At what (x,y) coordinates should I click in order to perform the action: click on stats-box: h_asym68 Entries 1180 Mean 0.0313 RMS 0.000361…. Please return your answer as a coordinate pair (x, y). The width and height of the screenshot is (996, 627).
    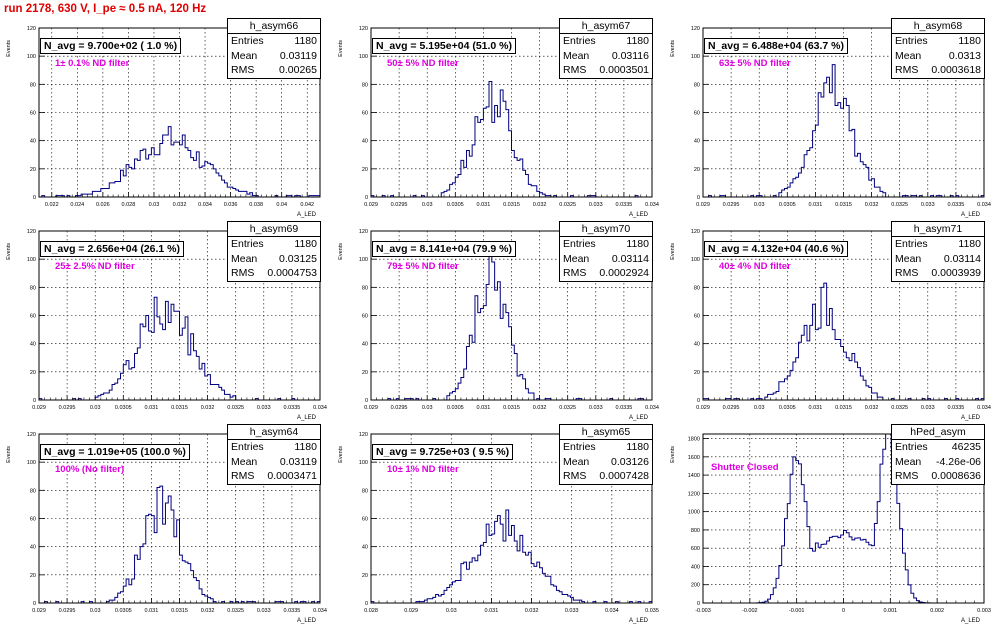
    Looking at the image, I should click on (938, 48).